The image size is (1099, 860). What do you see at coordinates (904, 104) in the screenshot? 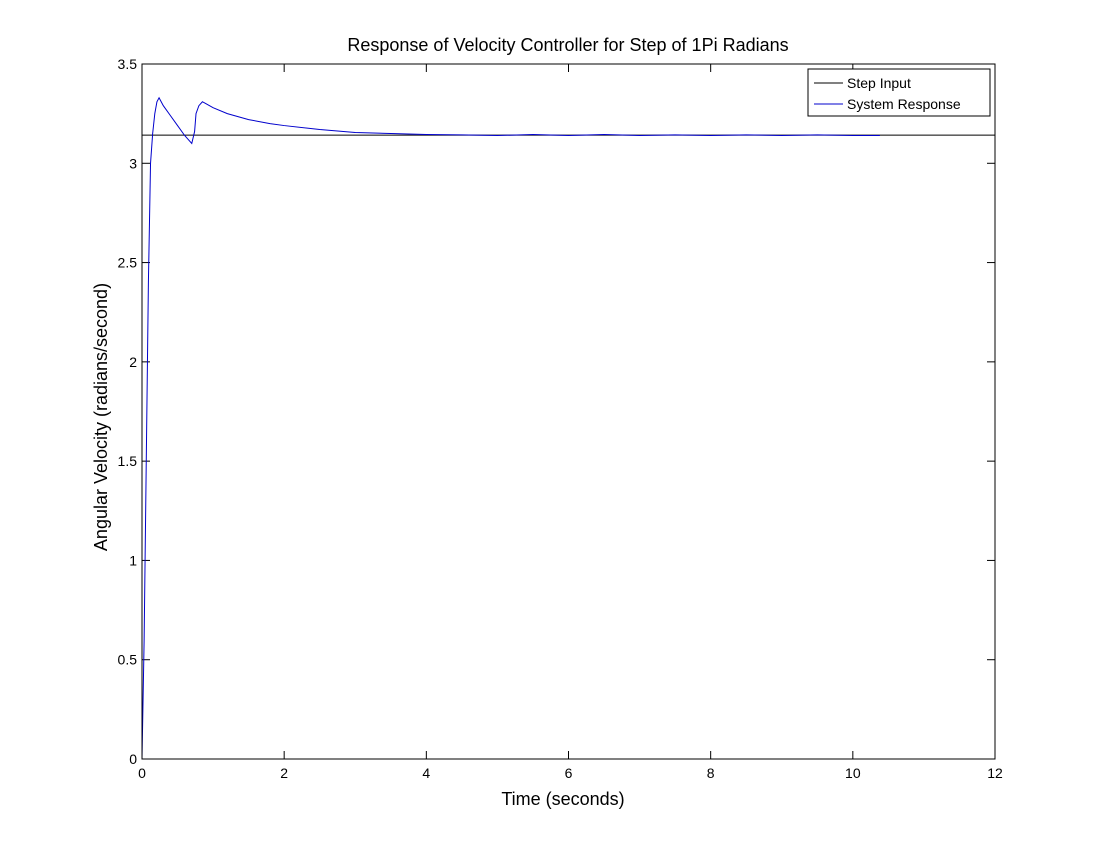
I see `legend-system-response-label: System Response` at bounding box center [904, 104].